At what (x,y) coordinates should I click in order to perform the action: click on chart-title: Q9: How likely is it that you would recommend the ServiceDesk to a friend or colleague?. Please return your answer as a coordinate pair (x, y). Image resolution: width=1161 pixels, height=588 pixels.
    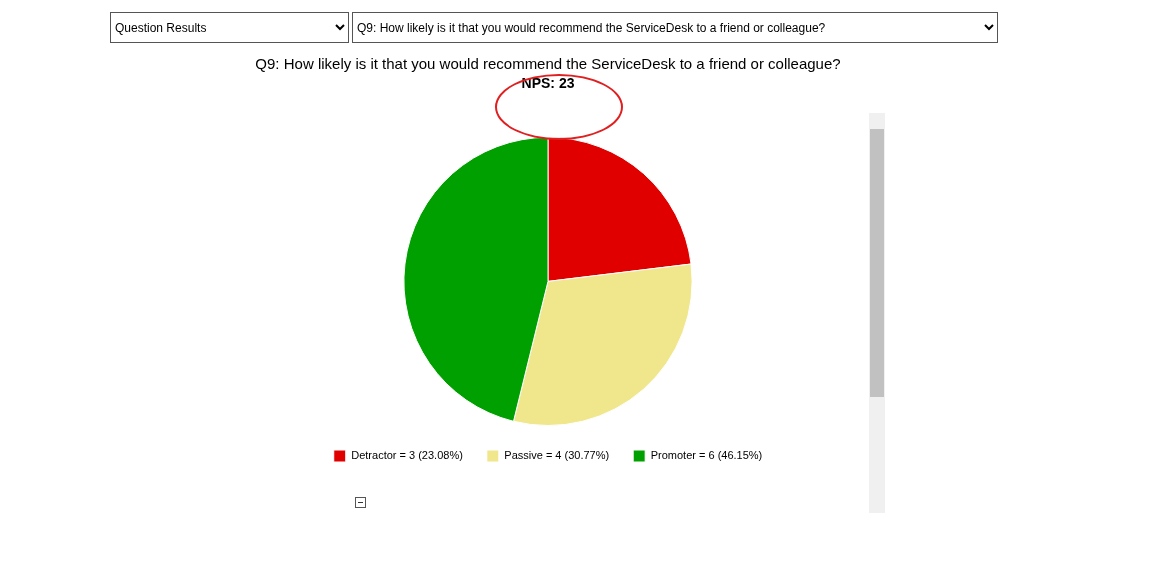
    Looking at the image, I should click on (548, 64).